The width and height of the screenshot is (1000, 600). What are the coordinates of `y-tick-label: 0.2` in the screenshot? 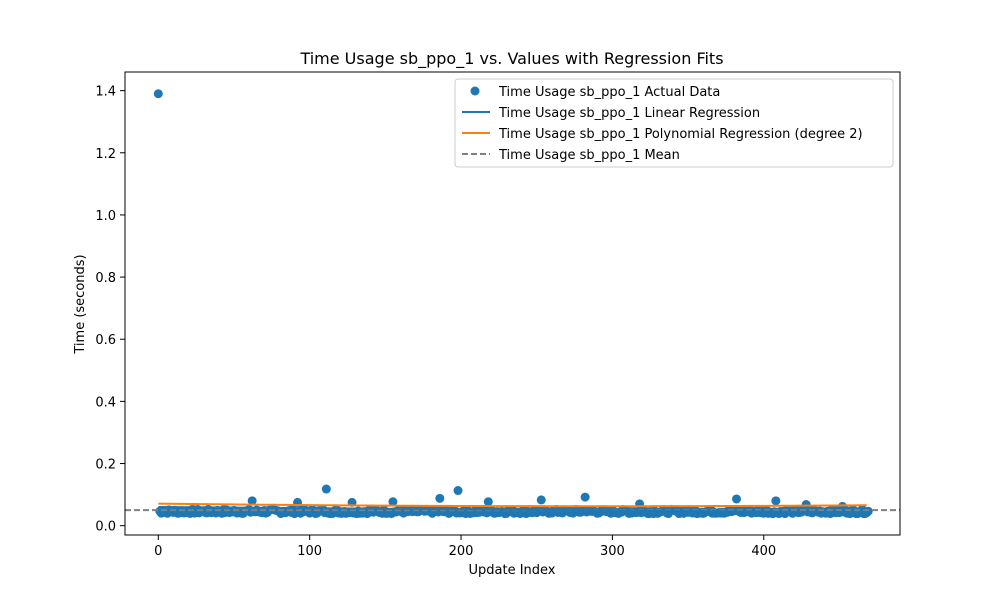 It's located at (105, 465).